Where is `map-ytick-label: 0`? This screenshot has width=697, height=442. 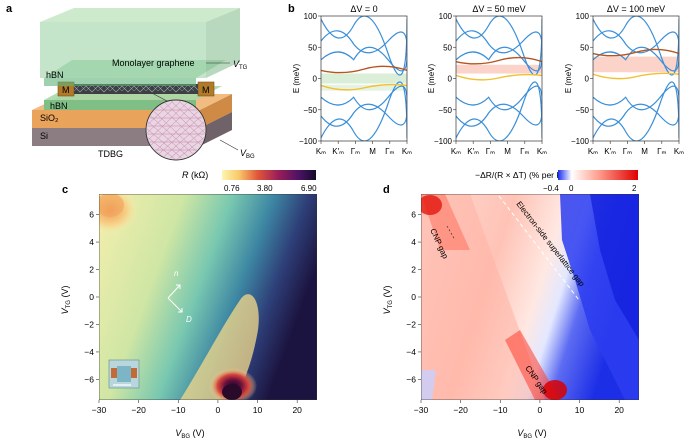 map-ytick-label: 0 is located at coordinates (91, 297).